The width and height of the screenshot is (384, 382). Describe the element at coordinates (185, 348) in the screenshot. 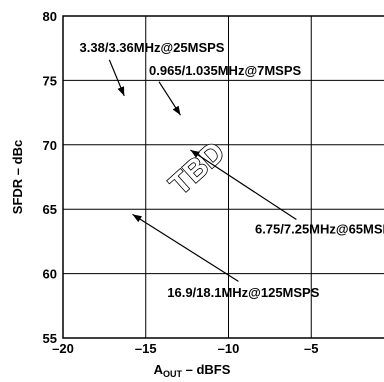

I see `x-tick-labels: –20–15–10–50` at that location.